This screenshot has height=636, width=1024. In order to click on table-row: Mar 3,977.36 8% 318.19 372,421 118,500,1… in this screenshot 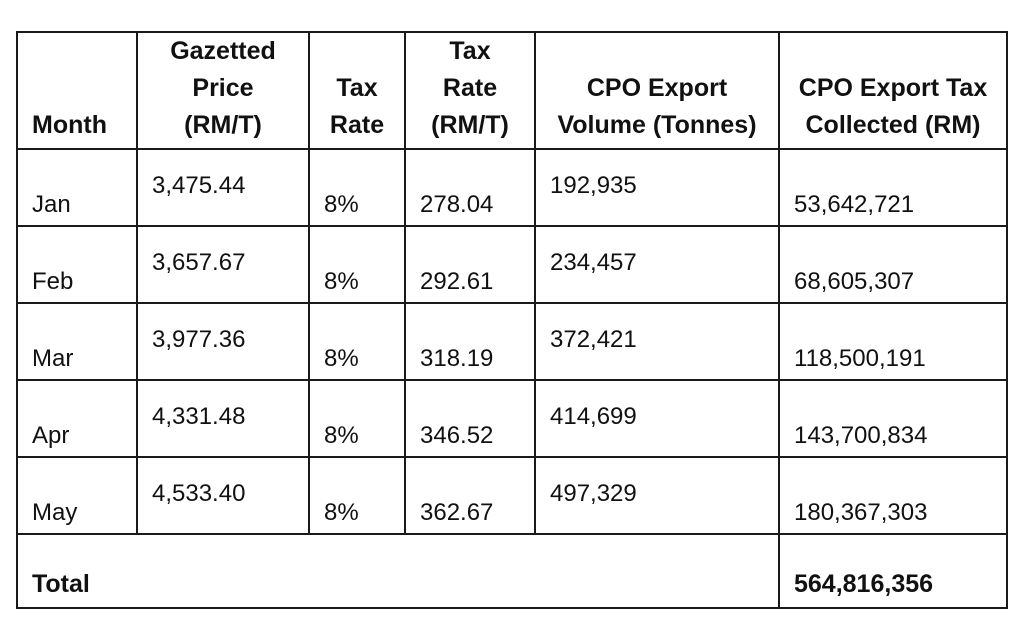, I will do `click(512, 341)`.